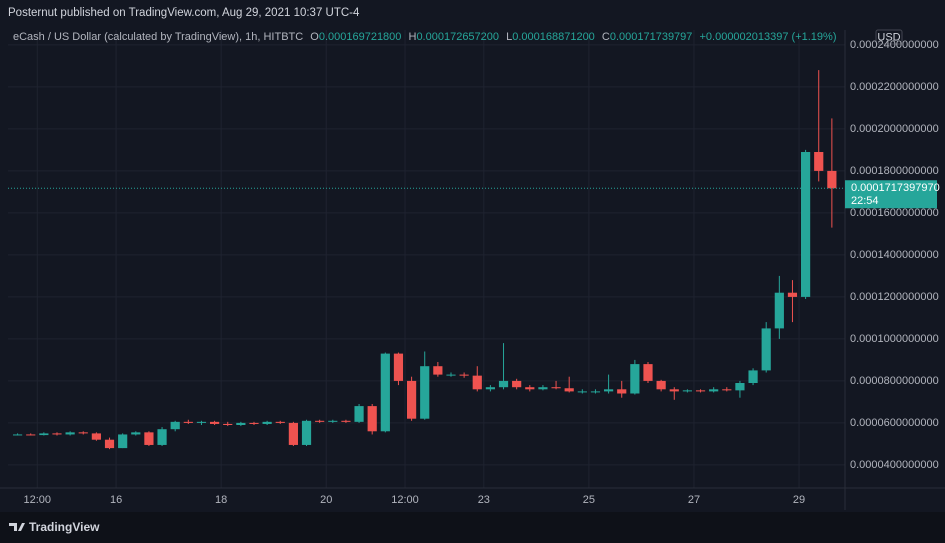 This screenshot has height=543, width=945. I want to click on footer-bar, so click(472, 527).